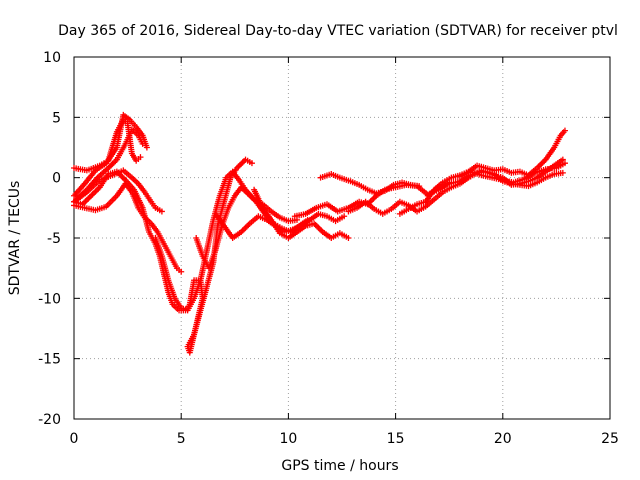 Image resolution: width=640 pixels, height=480 pixels. Describe the element at coordinates (49, 420) in the screenshot. I see `y-tick-label: -20` at that location.